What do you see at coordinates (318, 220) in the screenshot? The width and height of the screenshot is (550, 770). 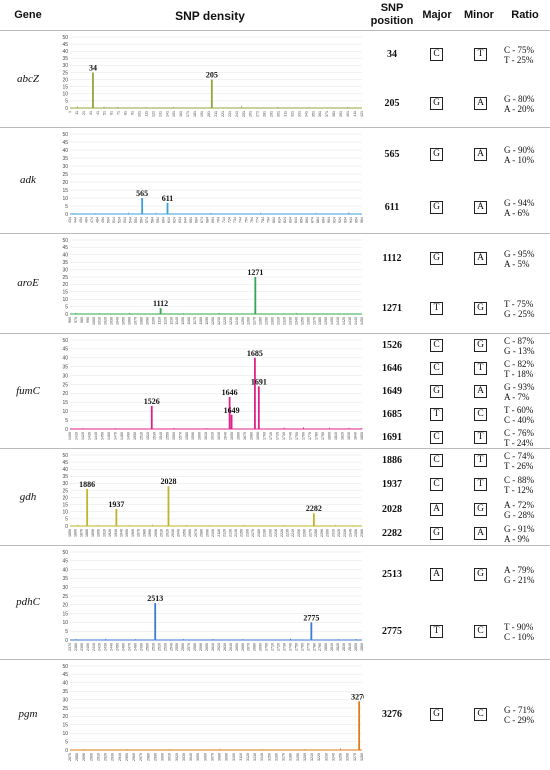 I see `x-tick-label: 884` at bounding box center [318, 220].